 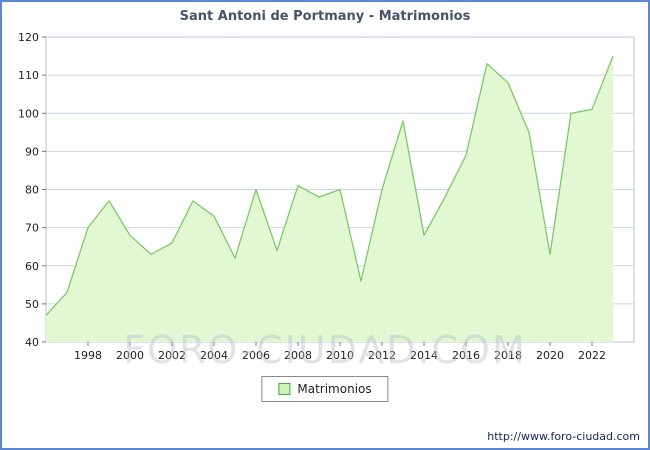 What do you see at coordinates (28, 113) in the screenshot?
I see `svg-text: 100` at bounding box center [28, 113].